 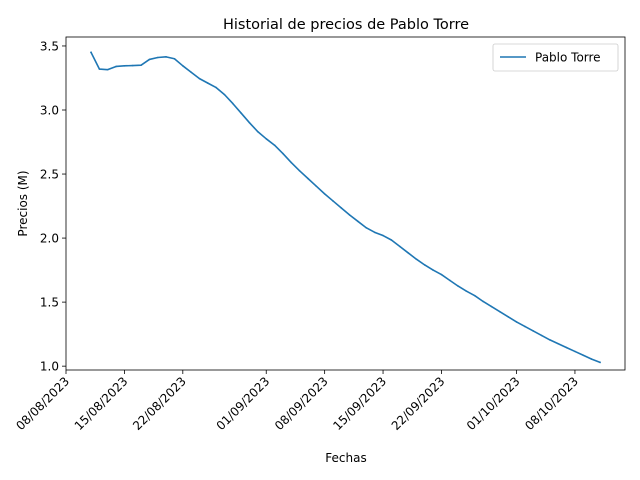 I want to click on legend-label: Pablo Torre, so click(x=568, y=58).